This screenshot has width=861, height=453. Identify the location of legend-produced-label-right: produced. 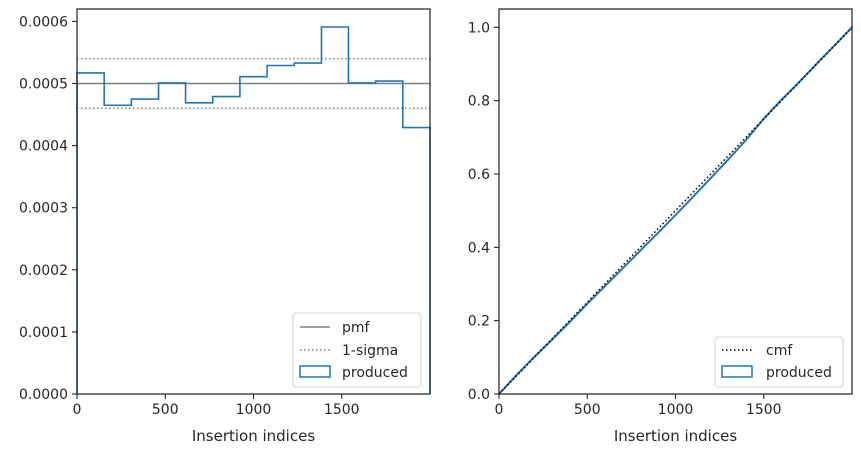
(799, 373).